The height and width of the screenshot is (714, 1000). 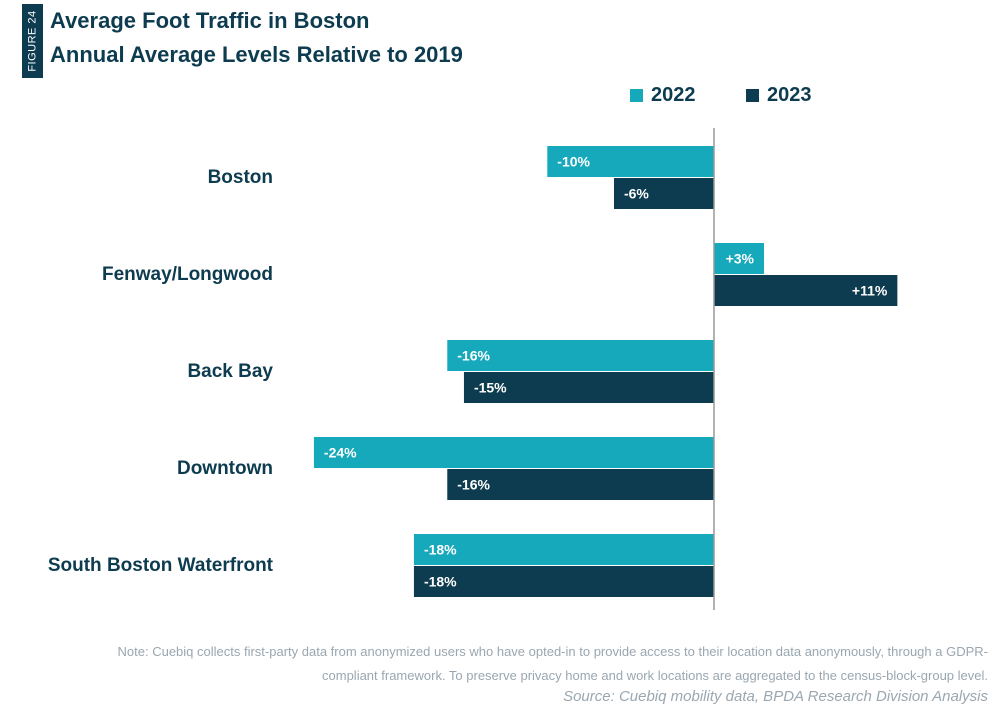 I want to click on bar-2023-south-boston-waterfront, so click(x=563, y=581).